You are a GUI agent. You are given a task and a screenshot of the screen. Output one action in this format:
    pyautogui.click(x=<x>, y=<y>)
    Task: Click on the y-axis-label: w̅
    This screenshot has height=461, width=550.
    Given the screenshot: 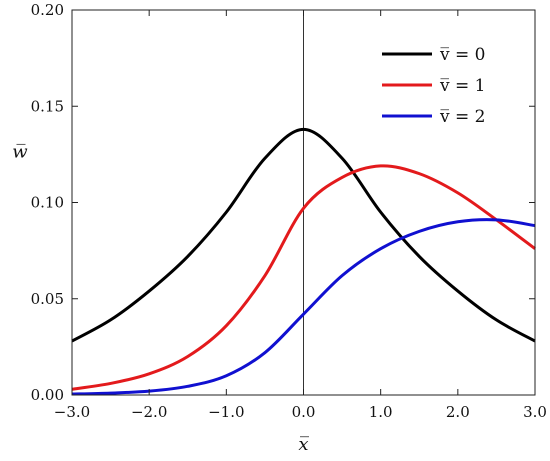 What is the action you would take?
    pyautogui.click(x=20, y=152)
    